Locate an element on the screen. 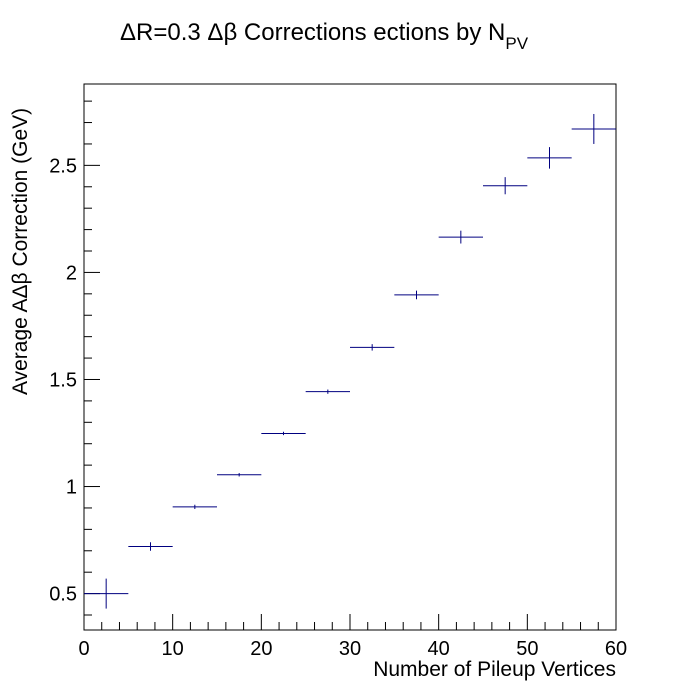 The height and width of the screenshot is (700, 700). x-tick-label: 60 is located at coordinates (616, 649).